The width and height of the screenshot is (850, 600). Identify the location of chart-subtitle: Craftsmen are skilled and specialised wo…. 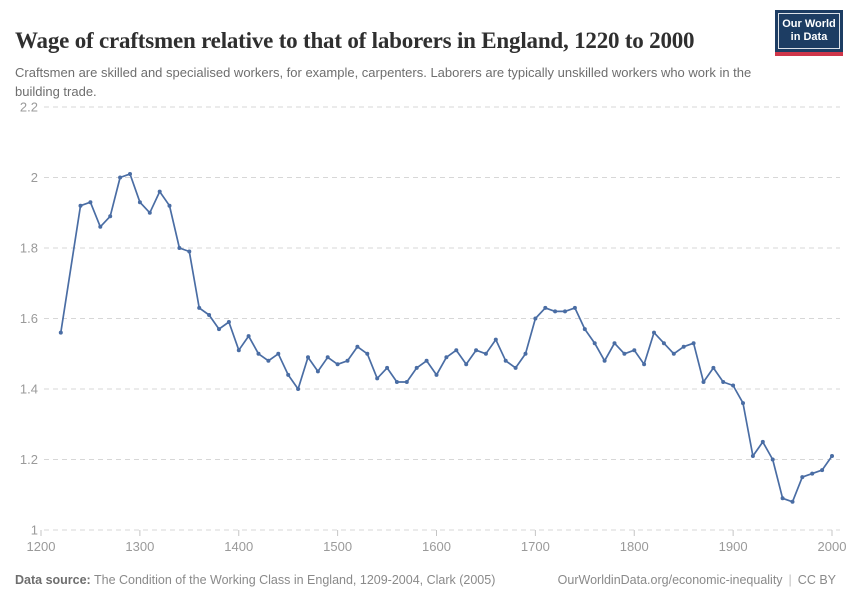
(383, 82).